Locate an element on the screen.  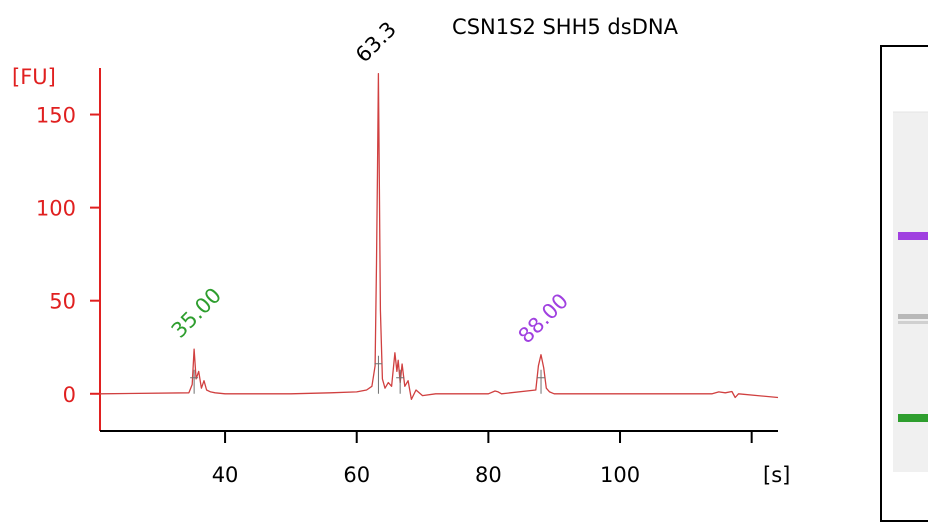
y-axis: [FU] 0 50 100 150 is located at coordinates (56, 248).